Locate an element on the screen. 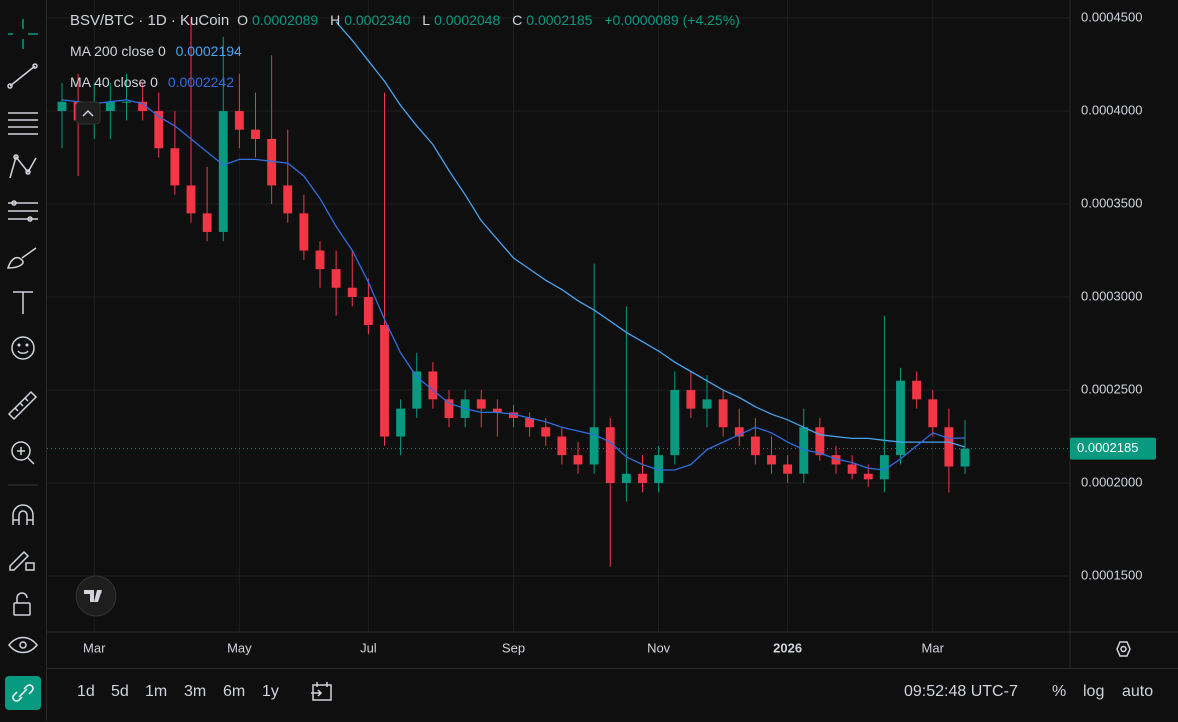 The width and height of the screenshot is (1178, 722). x-tick-label: May is located at coordinates (239, 647).